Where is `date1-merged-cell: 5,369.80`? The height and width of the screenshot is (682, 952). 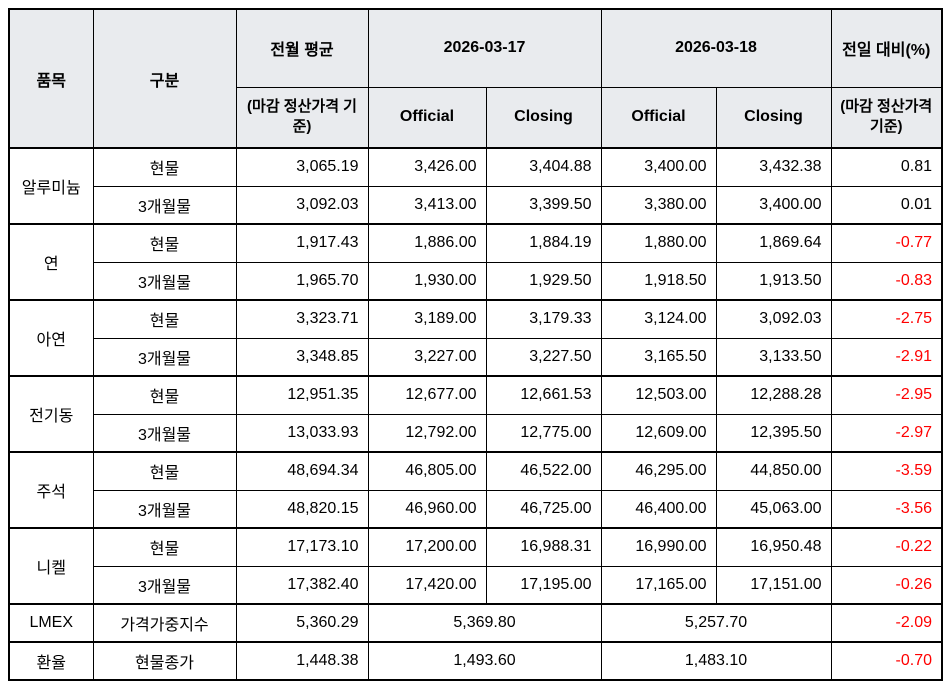 date1-merged-cell: 5,369.80 is located at coordinates (484, 623).